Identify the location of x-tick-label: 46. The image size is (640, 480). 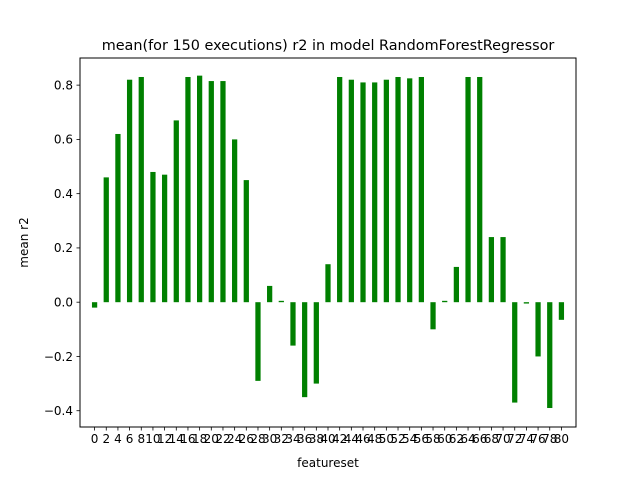
(362, 439).